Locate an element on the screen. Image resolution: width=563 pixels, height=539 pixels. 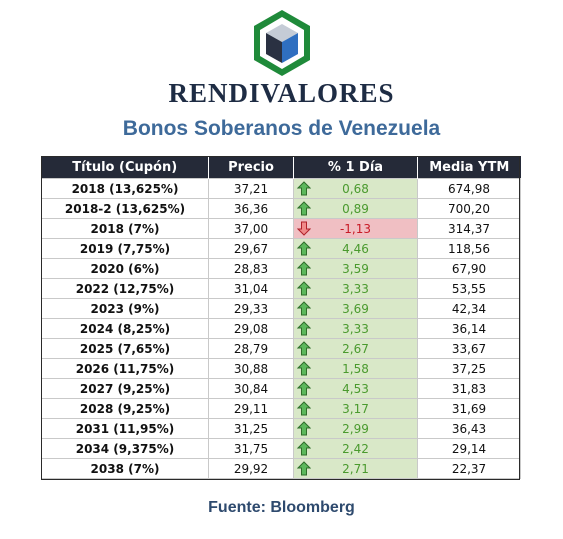
bond-change-cell: 1,58 is located at coordinates (355, 368).